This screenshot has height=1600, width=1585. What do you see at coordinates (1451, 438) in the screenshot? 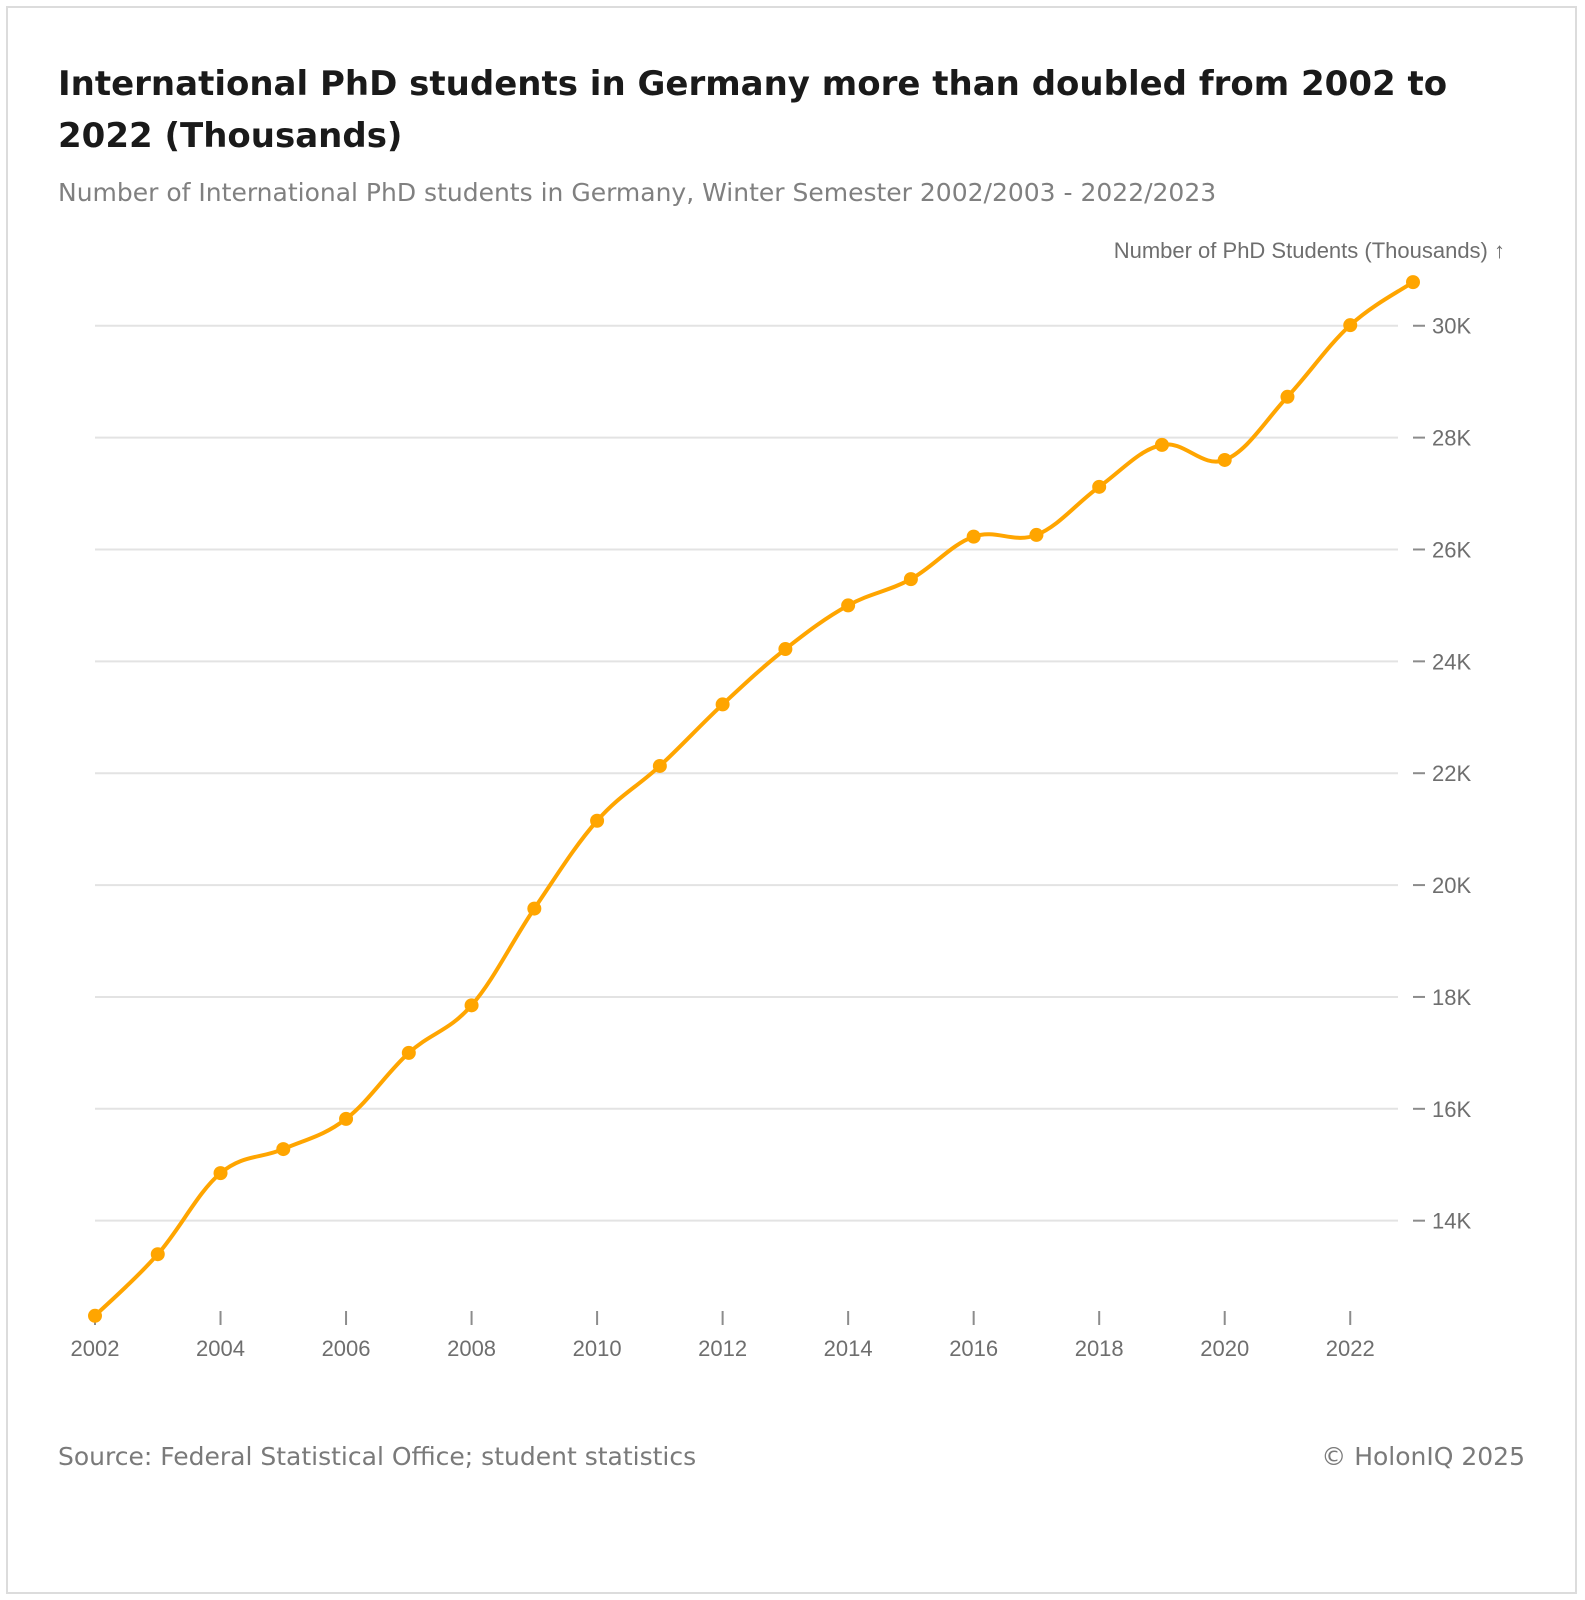
I see `y-tick-label: 28K` at bounding box center [1451, 438].